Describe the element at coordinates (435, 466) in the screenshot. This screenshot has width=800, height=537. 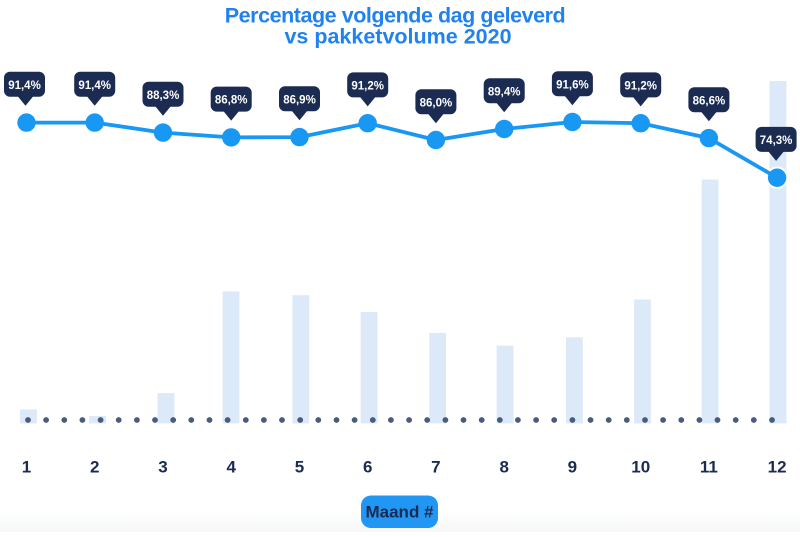
I see `svg-text: 7` at that location.